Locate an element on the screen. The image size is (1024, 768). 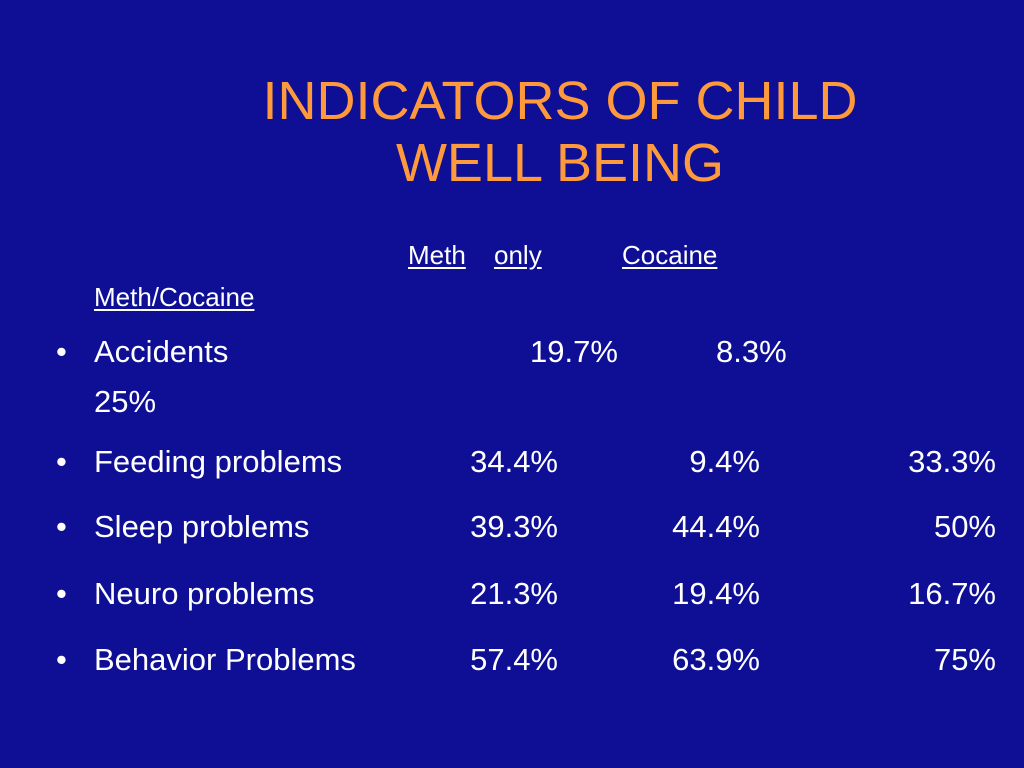
slide-title: INDICATORS OF CHILD WELL BEING is located at coordinates (560, 132).